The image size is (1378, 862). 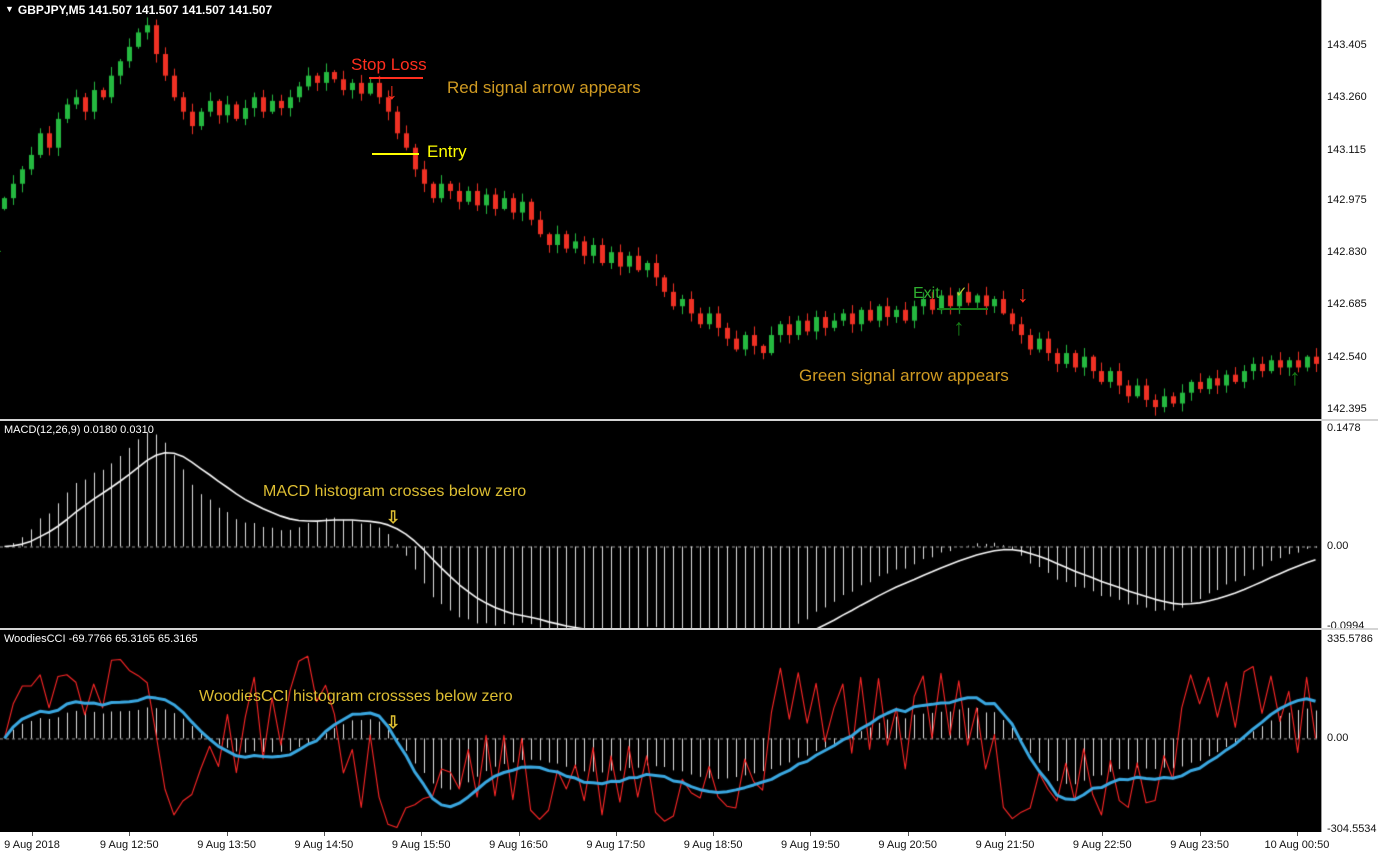 What do you see at coordinates (689, 420) in the screenshot?
I see `panel-divider` at bounding box center [689, 420].